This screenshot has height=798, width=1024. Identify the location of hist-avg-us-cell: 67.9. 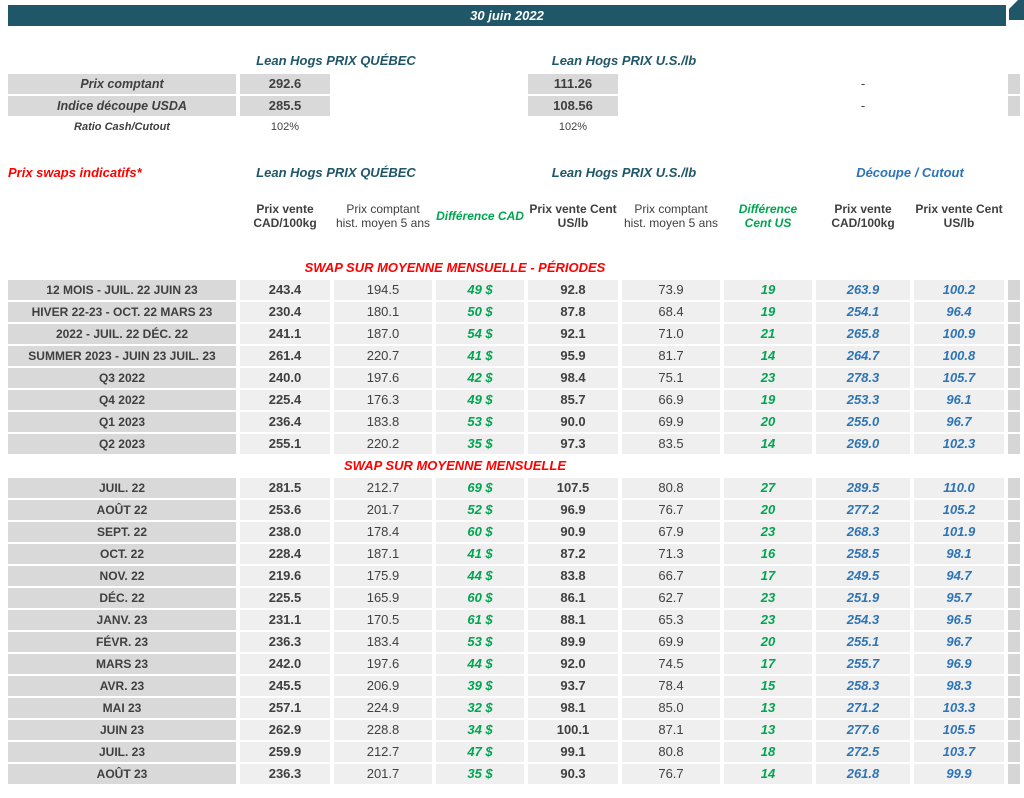
(671, 532).